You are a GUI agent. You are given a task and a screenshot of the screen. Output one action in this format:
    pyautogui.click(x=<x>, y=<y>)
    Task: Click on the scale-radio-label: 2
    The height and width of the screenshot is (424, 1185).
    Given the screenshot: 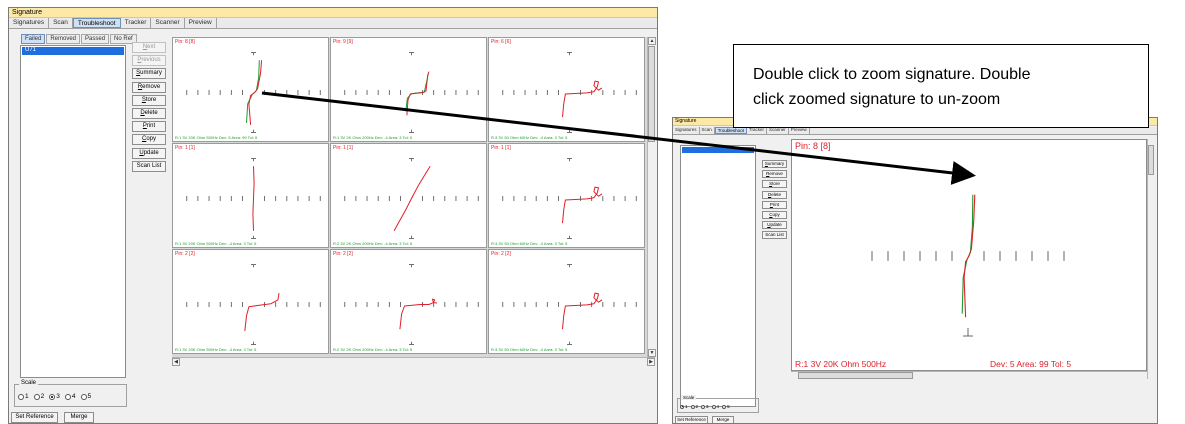 What is the action you would take?
    pyautogui.click(x=42, y=396)
    